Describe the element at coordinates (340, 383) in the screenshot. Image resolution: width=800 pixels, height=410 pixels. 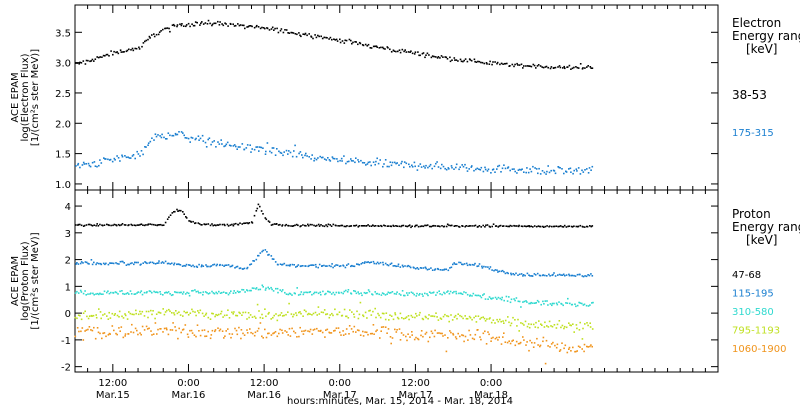
I see `x-tick-label-time: 0:00` at that location.